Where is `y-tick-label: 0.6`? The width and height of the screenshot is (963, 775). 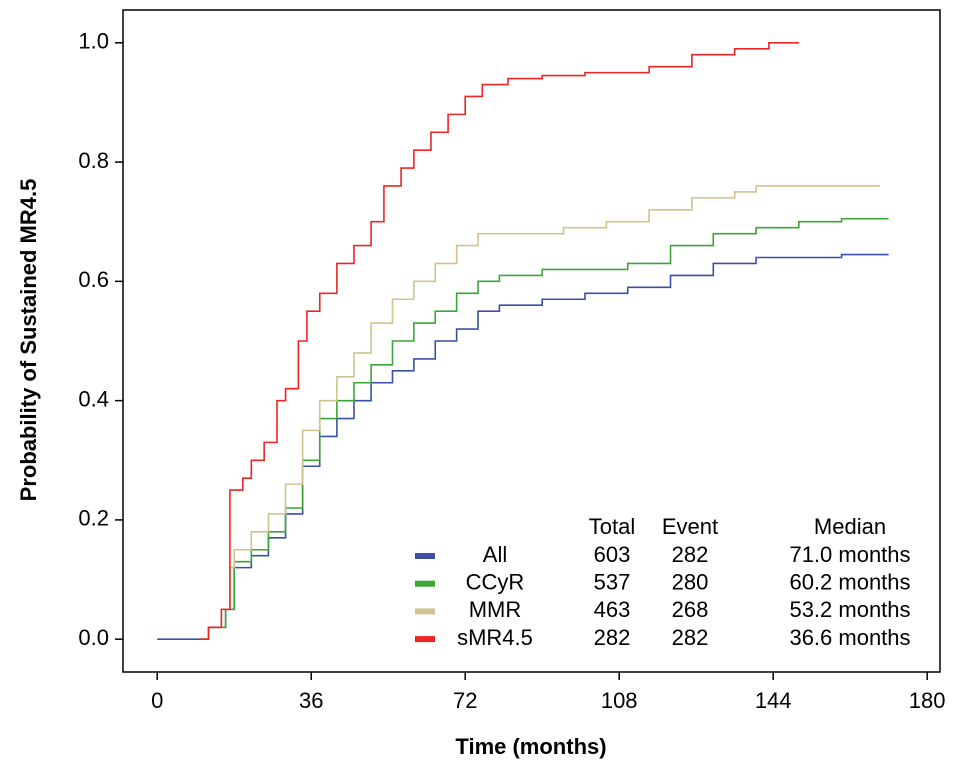
y-tick-label: 0.6 is located at coordinates (93, 279).